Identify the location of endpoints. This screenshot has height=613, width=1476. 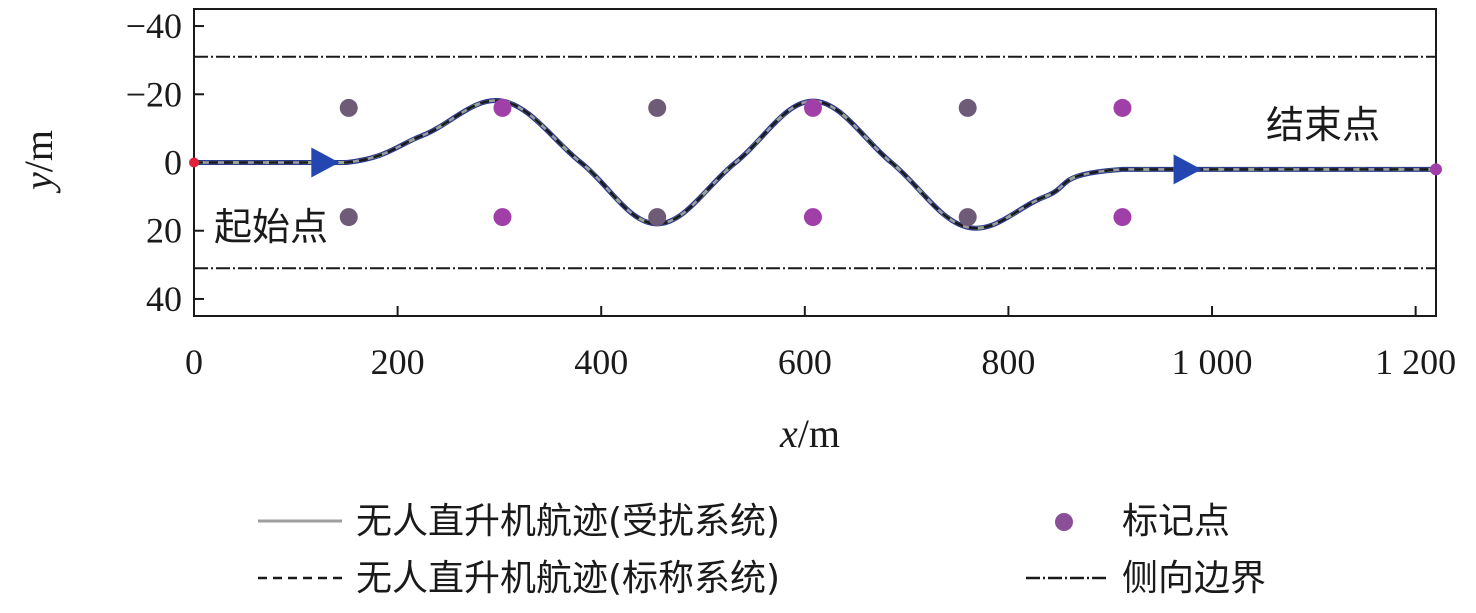
(815, 166).